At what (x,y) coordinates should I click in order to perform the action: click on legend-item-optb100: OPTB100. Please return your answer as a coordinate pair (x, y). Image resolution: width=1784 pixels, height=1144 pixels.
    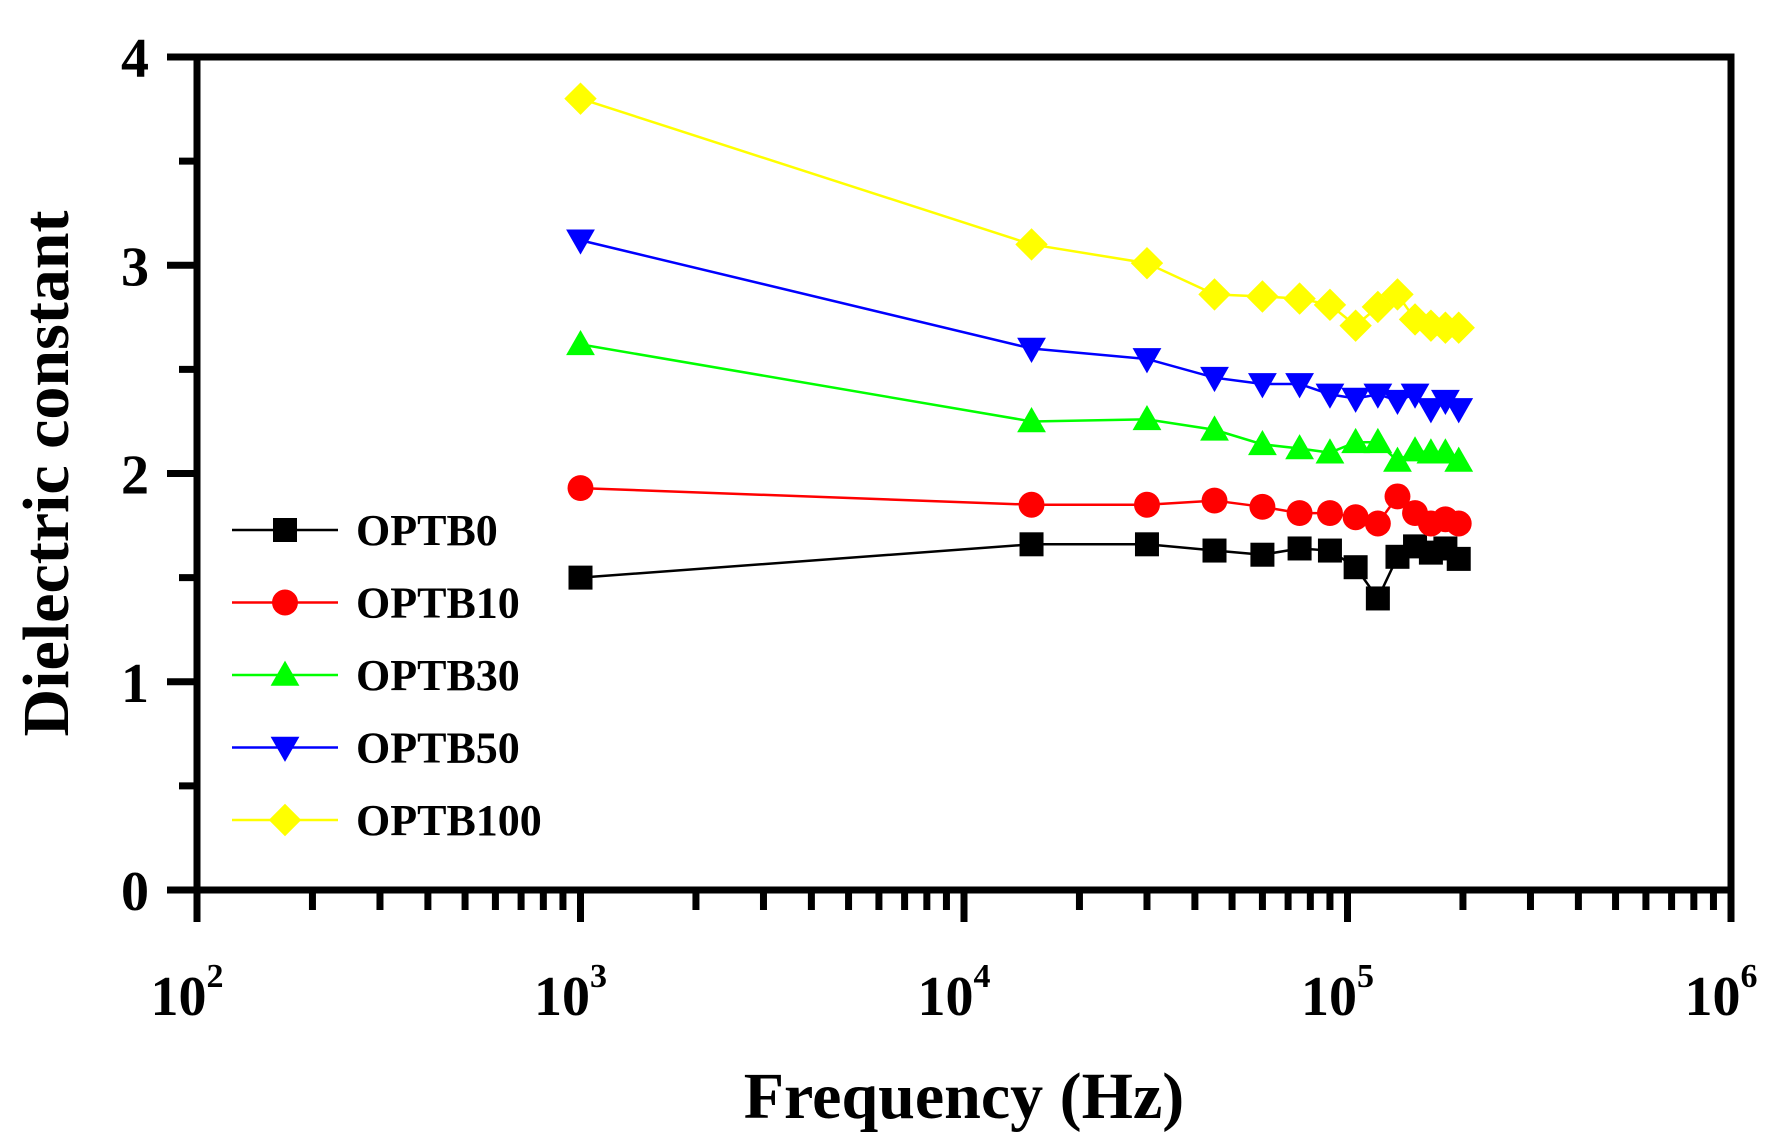
    Looking at the image, I should click on (387, 820).